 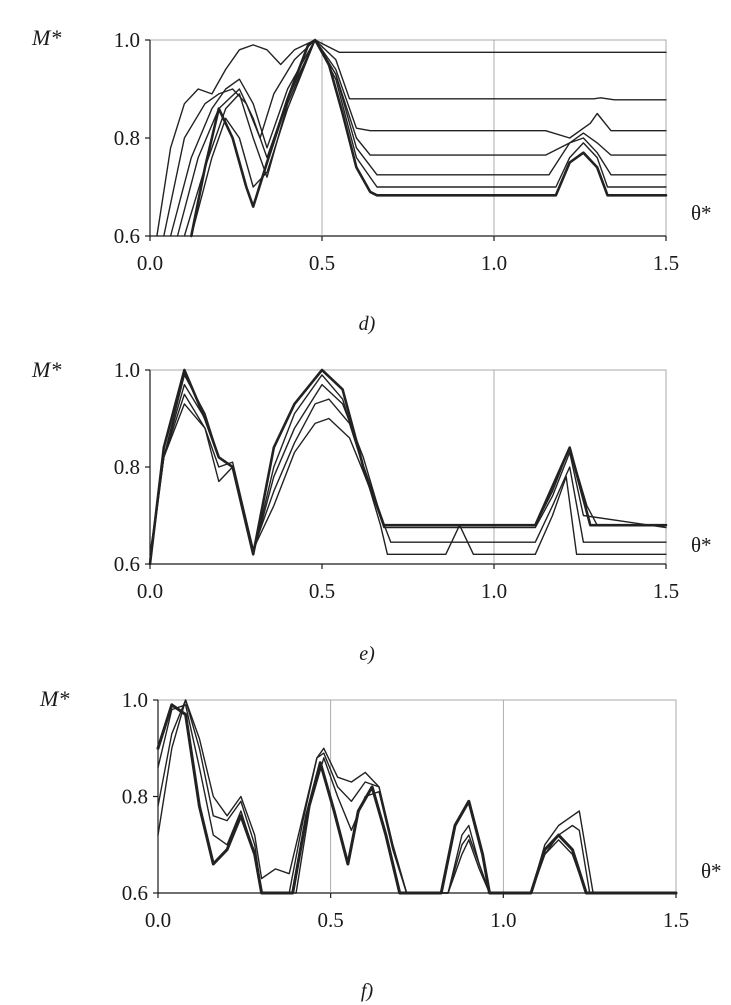 I want to click on panel-caption: f), so click(x=367, y=991).